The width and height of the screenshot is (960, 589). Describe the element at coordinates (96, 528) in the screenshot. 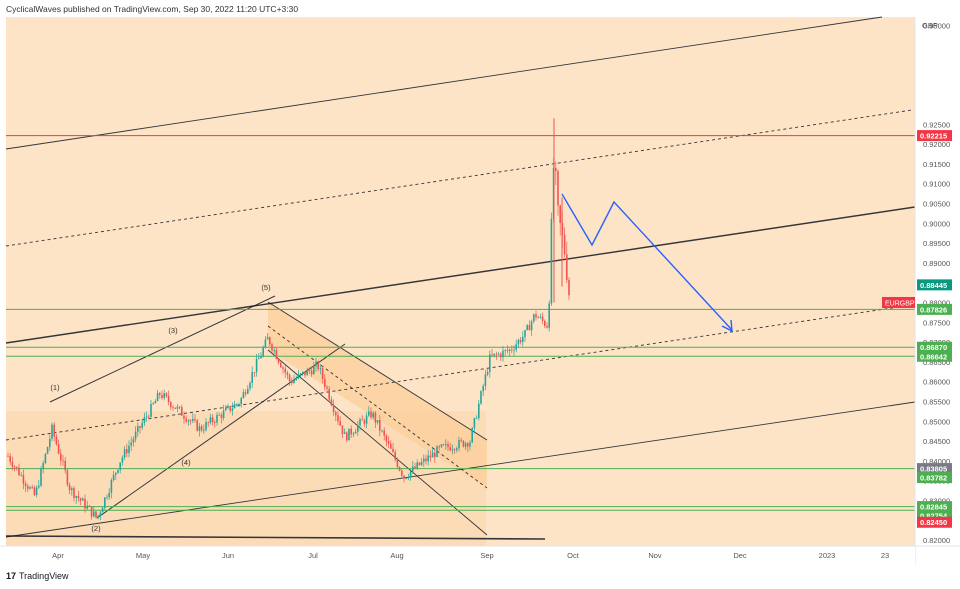

I see `wave-label-2: (2)` at that location.